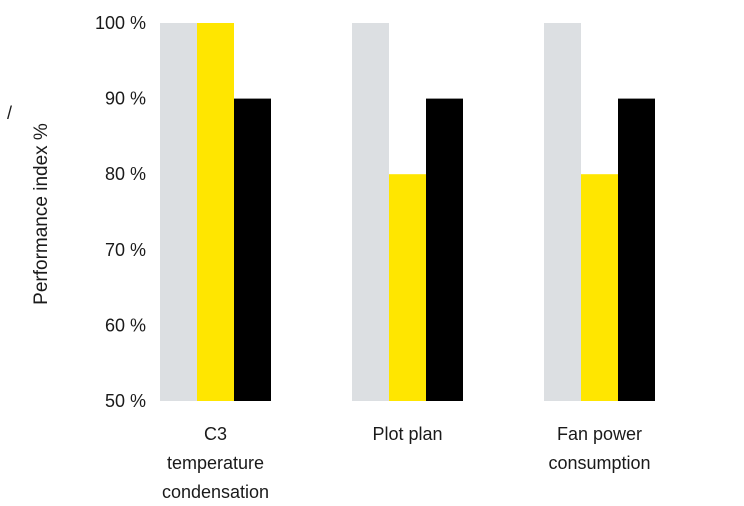 This screenshot has width=744, height=506. Describe the element at coordinates (125, 99) in the screenshot. I see `y-tick-label: 90 %` at that location.